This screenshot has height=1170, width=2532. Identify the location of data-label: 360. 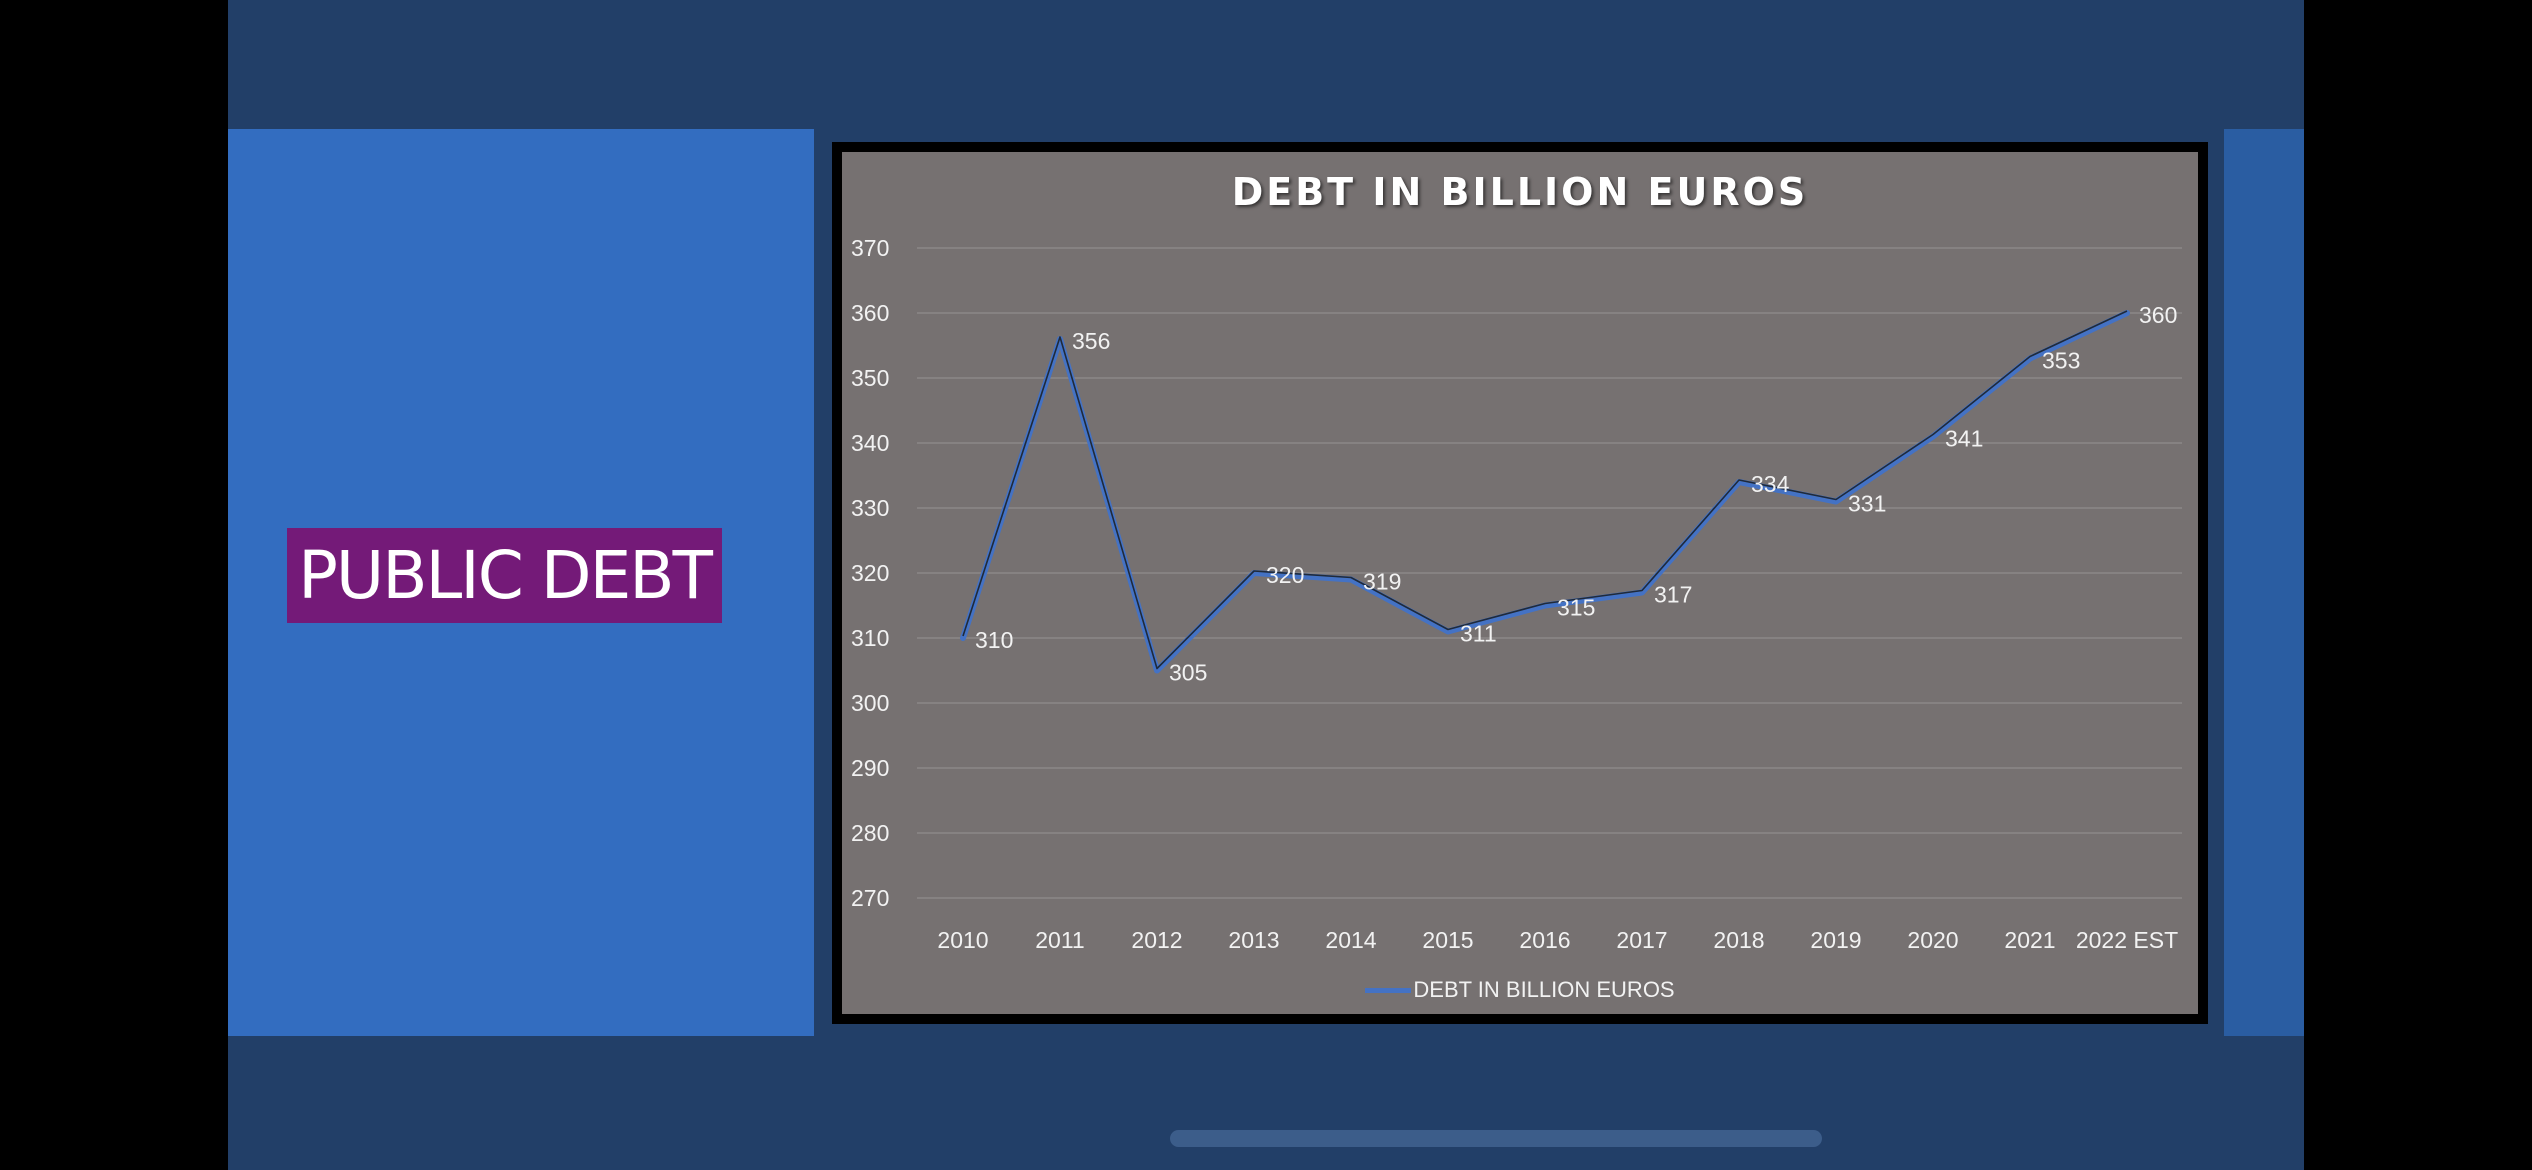
(2158, 315).